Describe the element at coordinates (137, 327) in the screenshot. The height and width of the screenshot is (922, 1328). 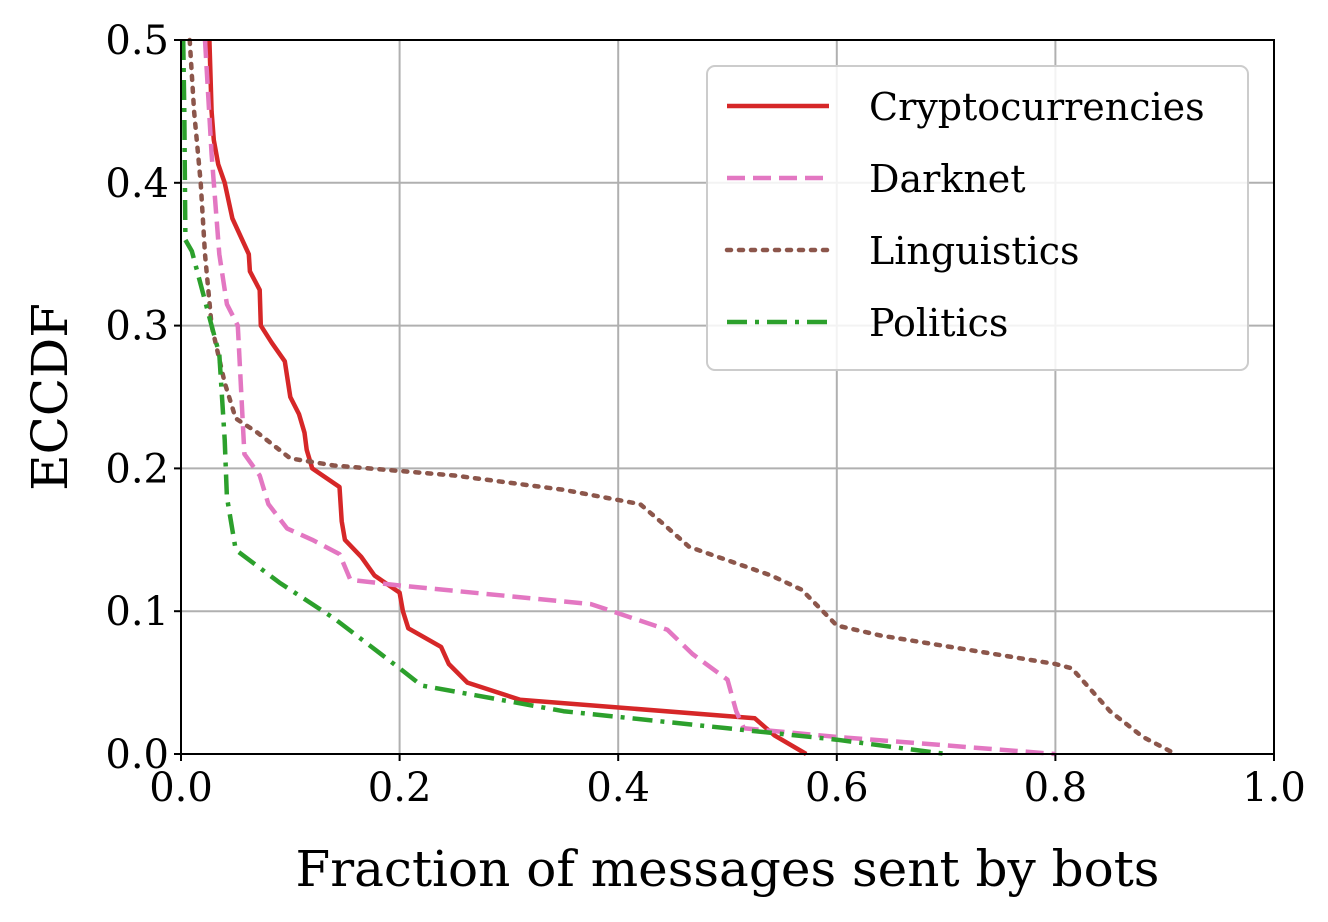
I see `y-tick-label-3: 0.3` at that location.